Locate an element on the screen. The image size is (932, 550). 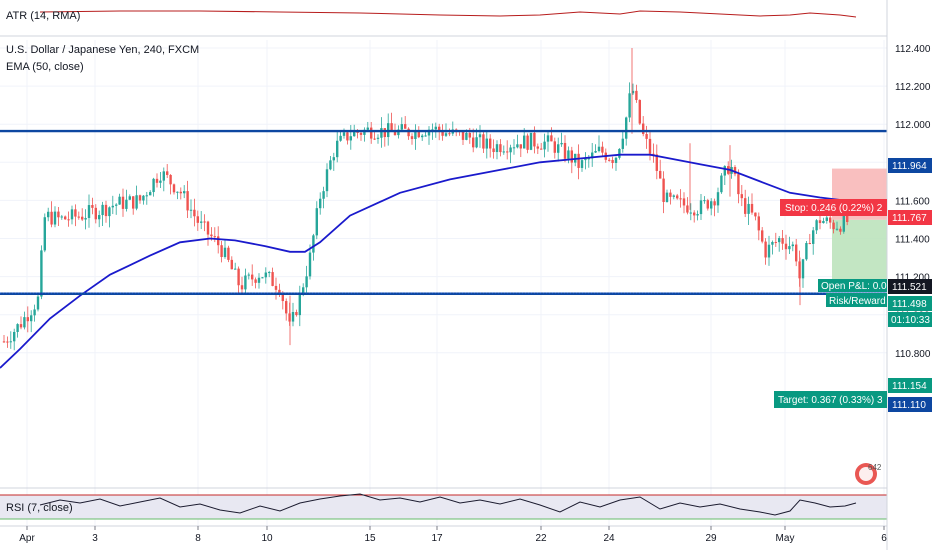
tag-support: 111.110 is located at coordinates (910, 404).